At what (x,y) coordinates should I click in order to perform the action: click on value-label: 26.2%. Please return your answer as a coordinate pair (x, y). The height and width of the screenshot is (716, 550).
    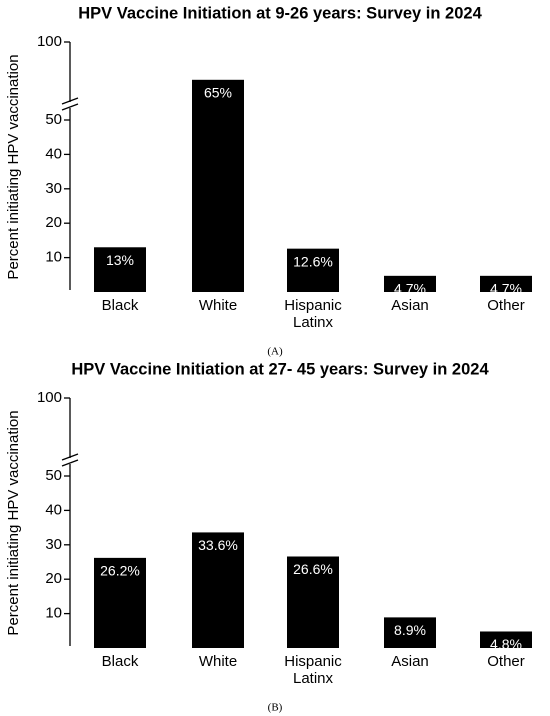
    Looking at the image, I should click on (120, 571).